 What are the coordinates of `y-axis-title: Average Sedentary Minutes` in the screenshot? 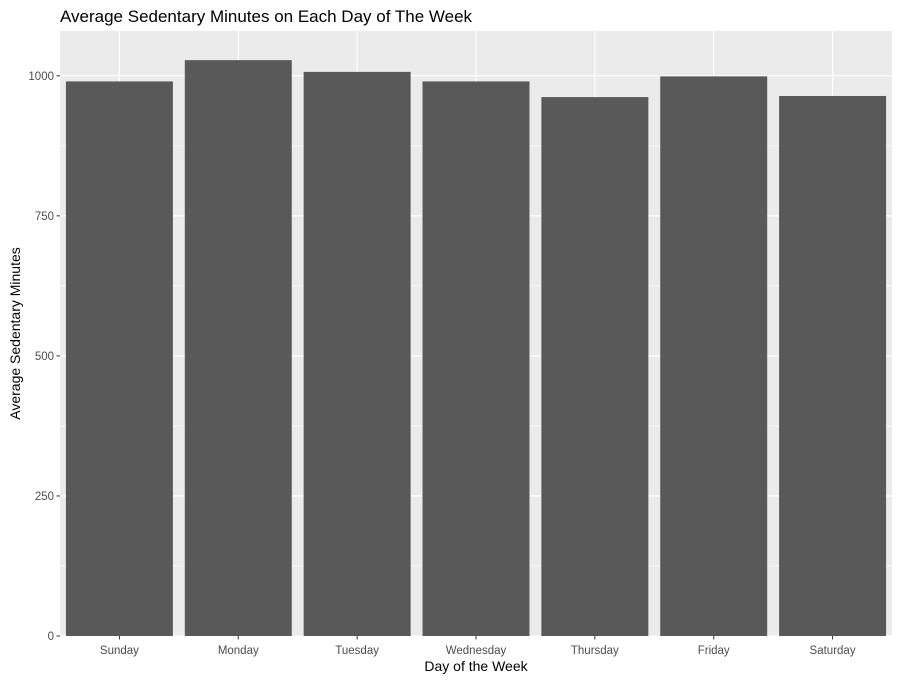 It's located at (15, 333).